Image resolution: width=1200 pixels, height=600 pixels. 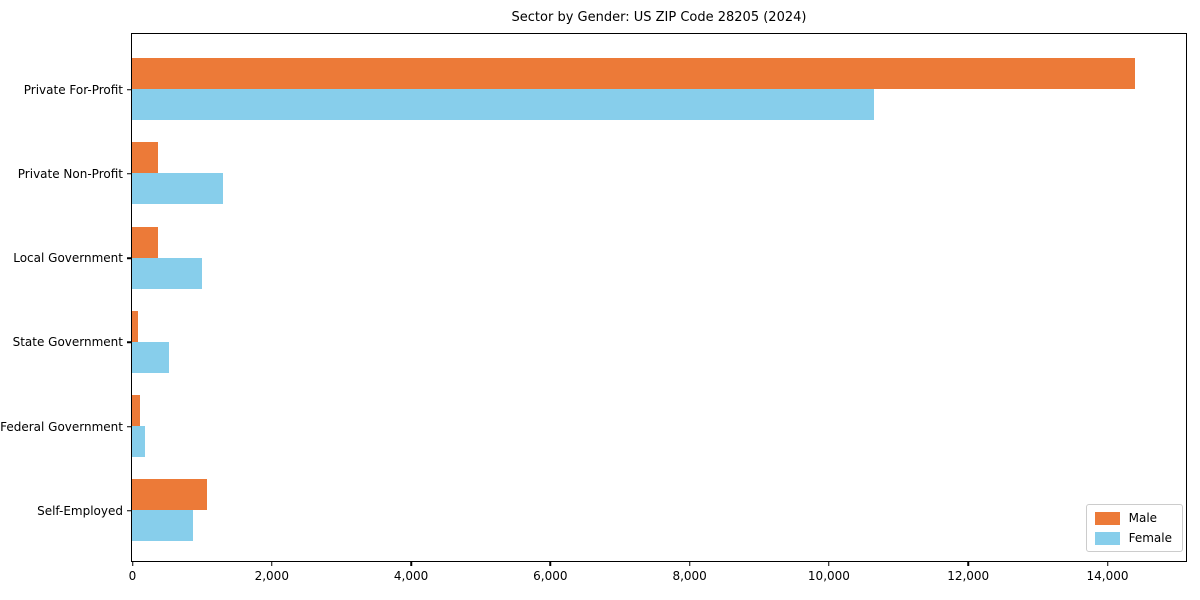 What do you see at coordinates (503, 104) in the screenshot?
I see `bar-female-private-for-profit` at bounding box center [503, 104].